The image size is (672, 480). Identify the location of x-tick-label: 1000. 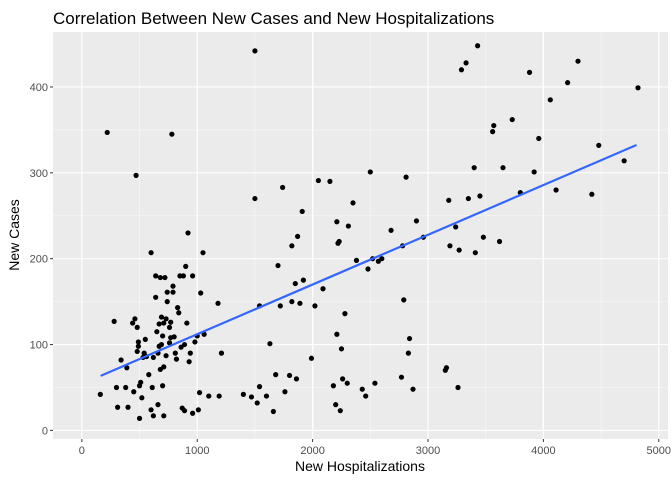
(197, 451).